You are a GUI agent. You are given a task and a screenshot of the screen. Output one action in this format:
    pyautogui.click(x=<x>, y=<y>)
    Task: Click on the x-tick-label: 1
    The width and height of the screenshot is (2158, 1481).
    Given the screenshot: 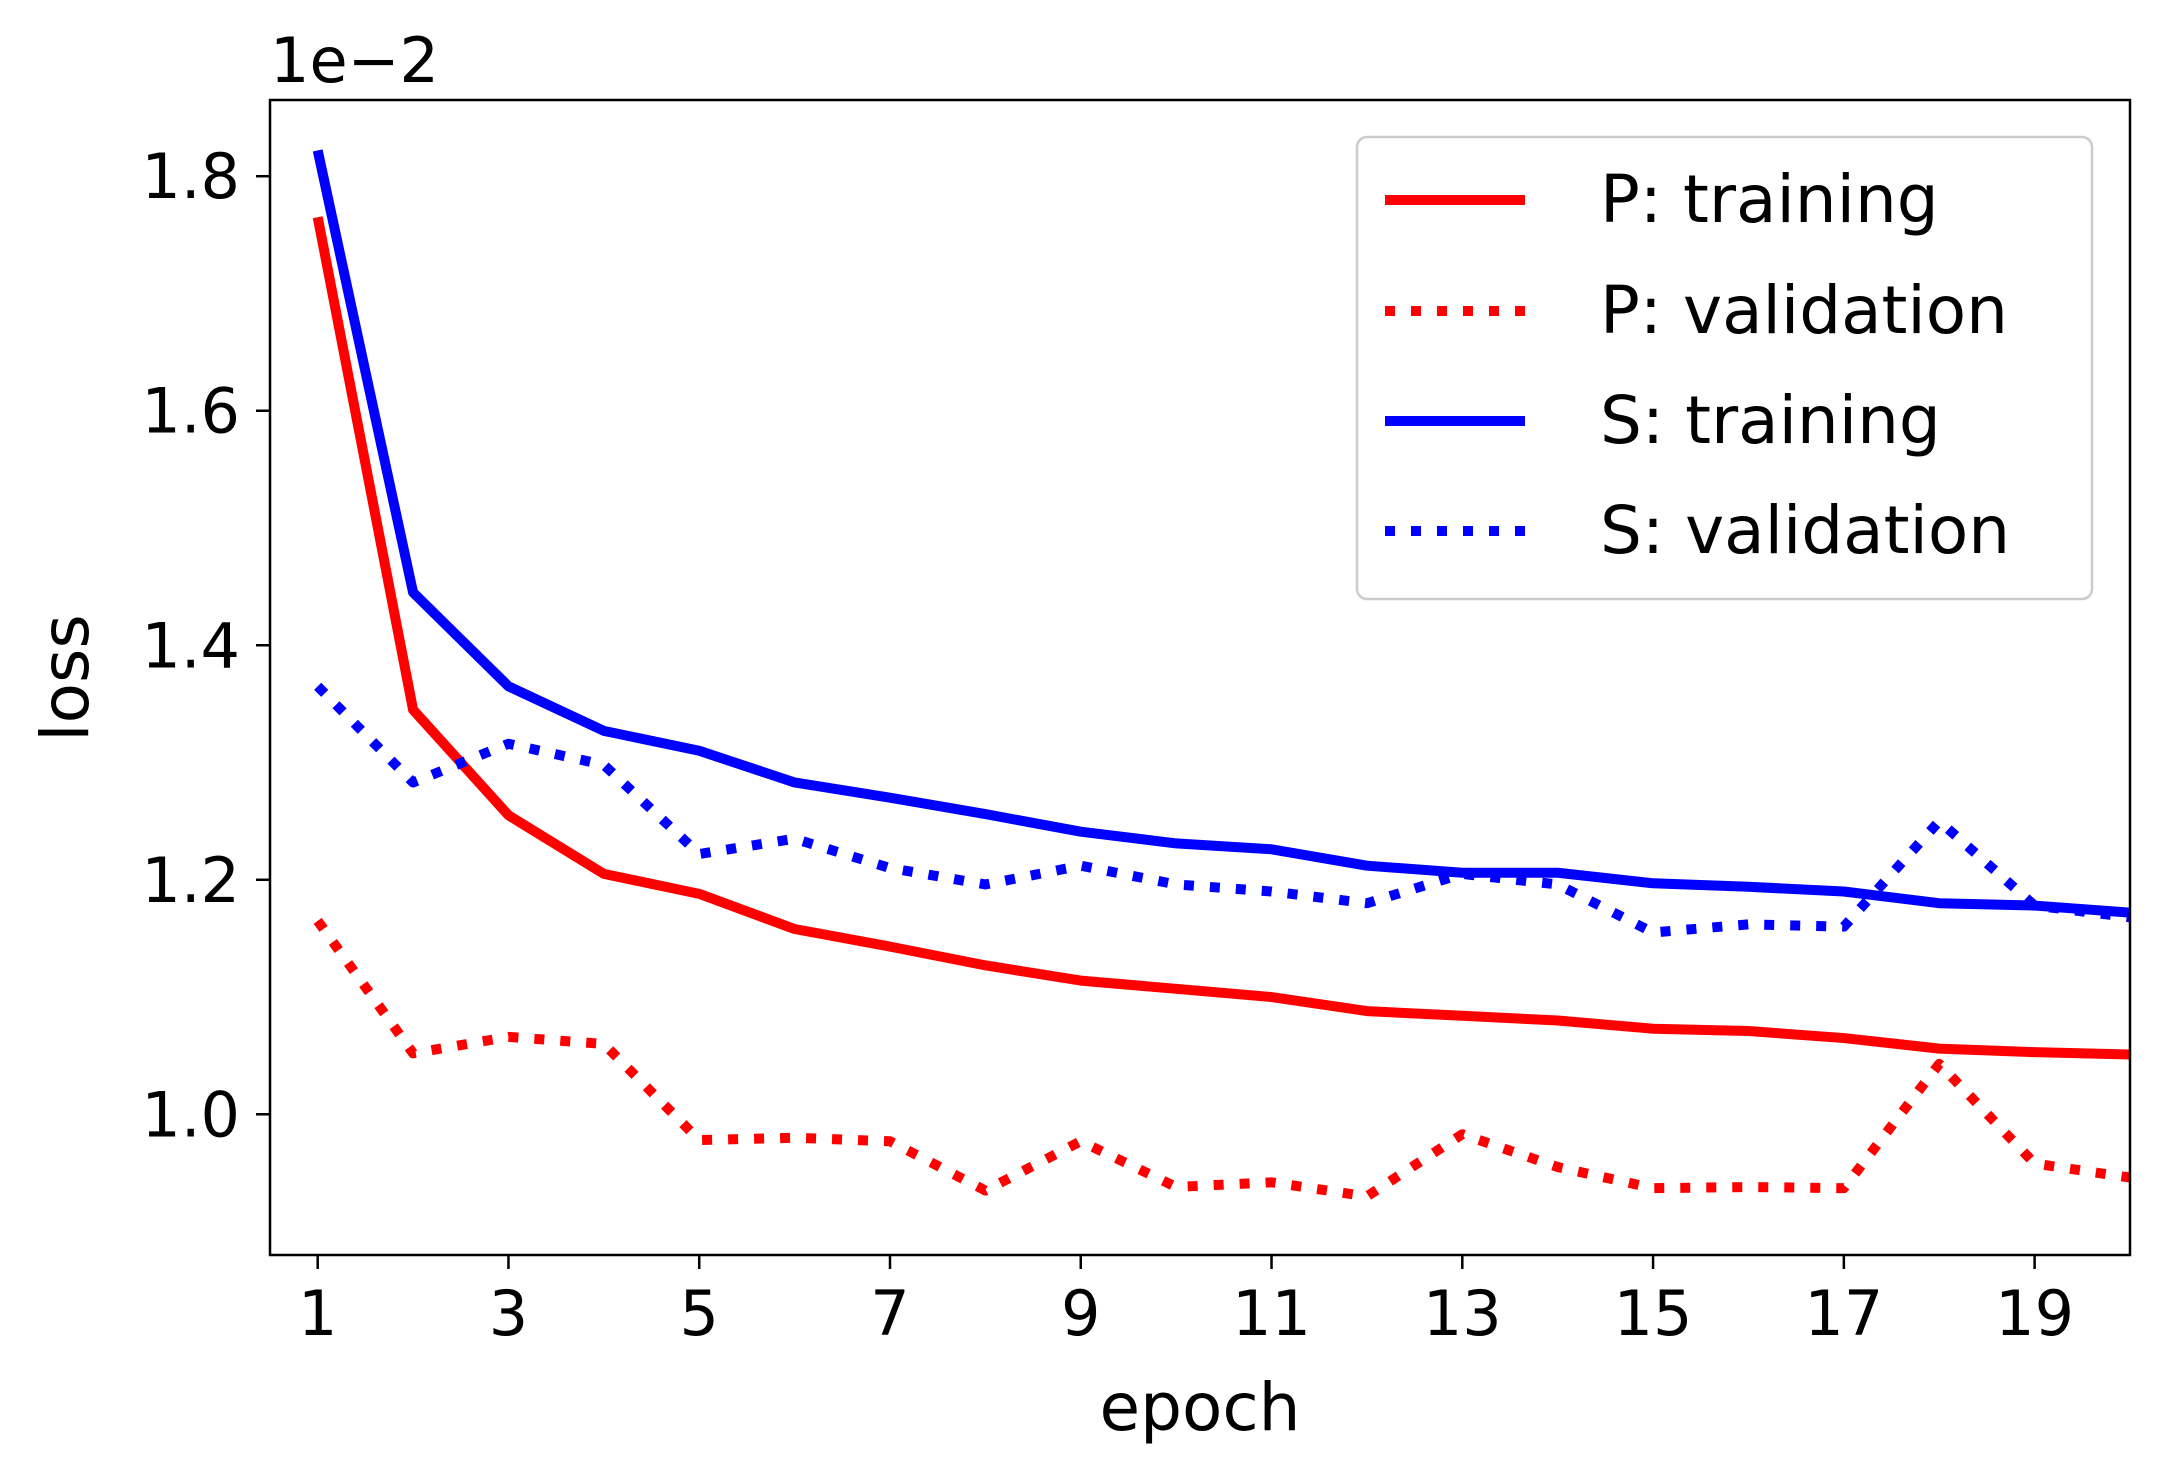 What is the action you would take?
    pyautogui.click(x=317, y=1313)
    